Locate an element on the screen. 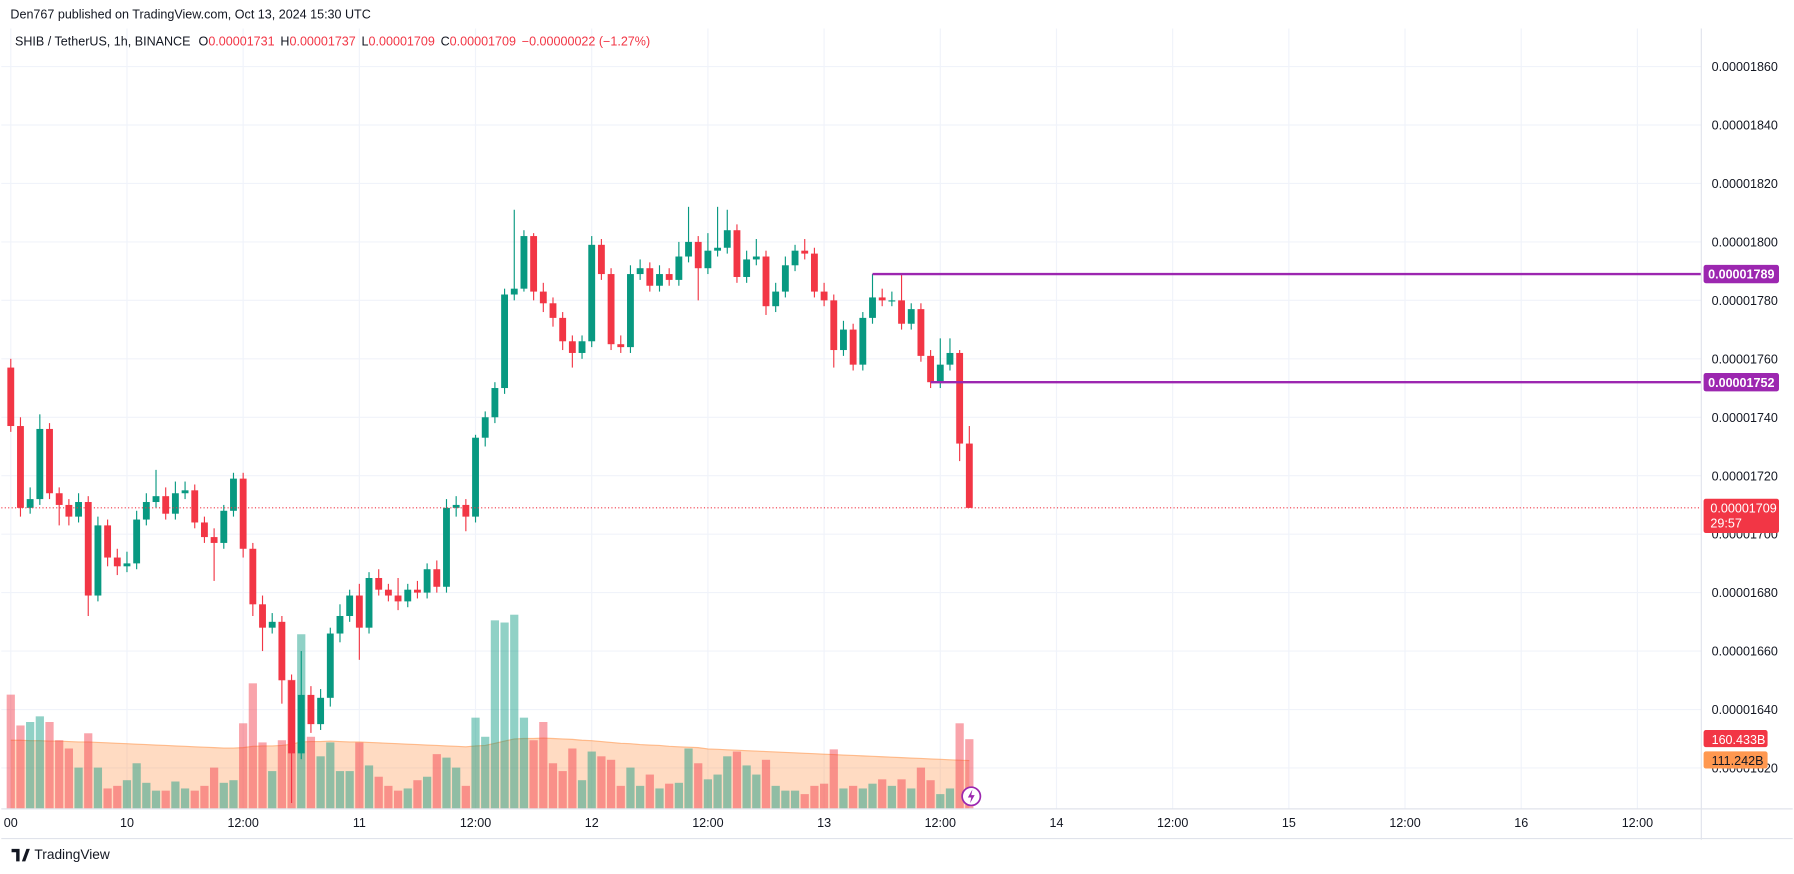  y-tick-label: 0.00001840 is located at coordinates (1745, 126).